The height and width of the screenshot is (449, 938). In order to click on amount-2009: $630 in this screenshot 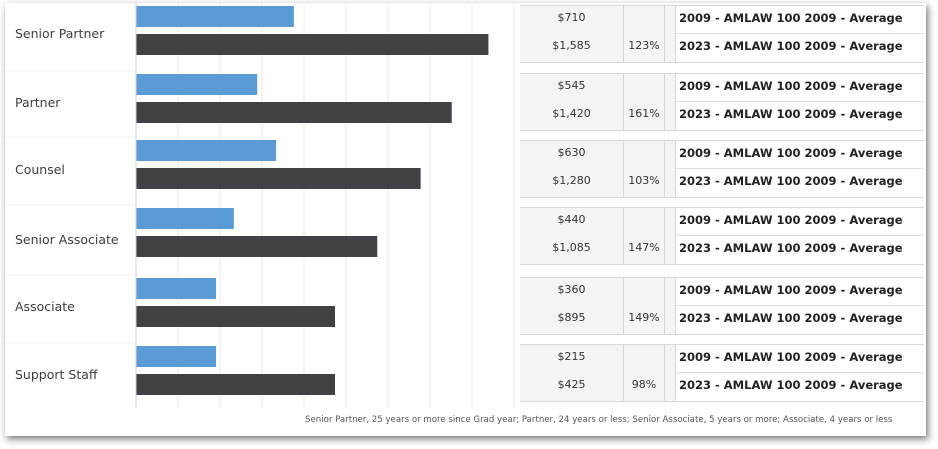, I will do `click(571, 152)`.